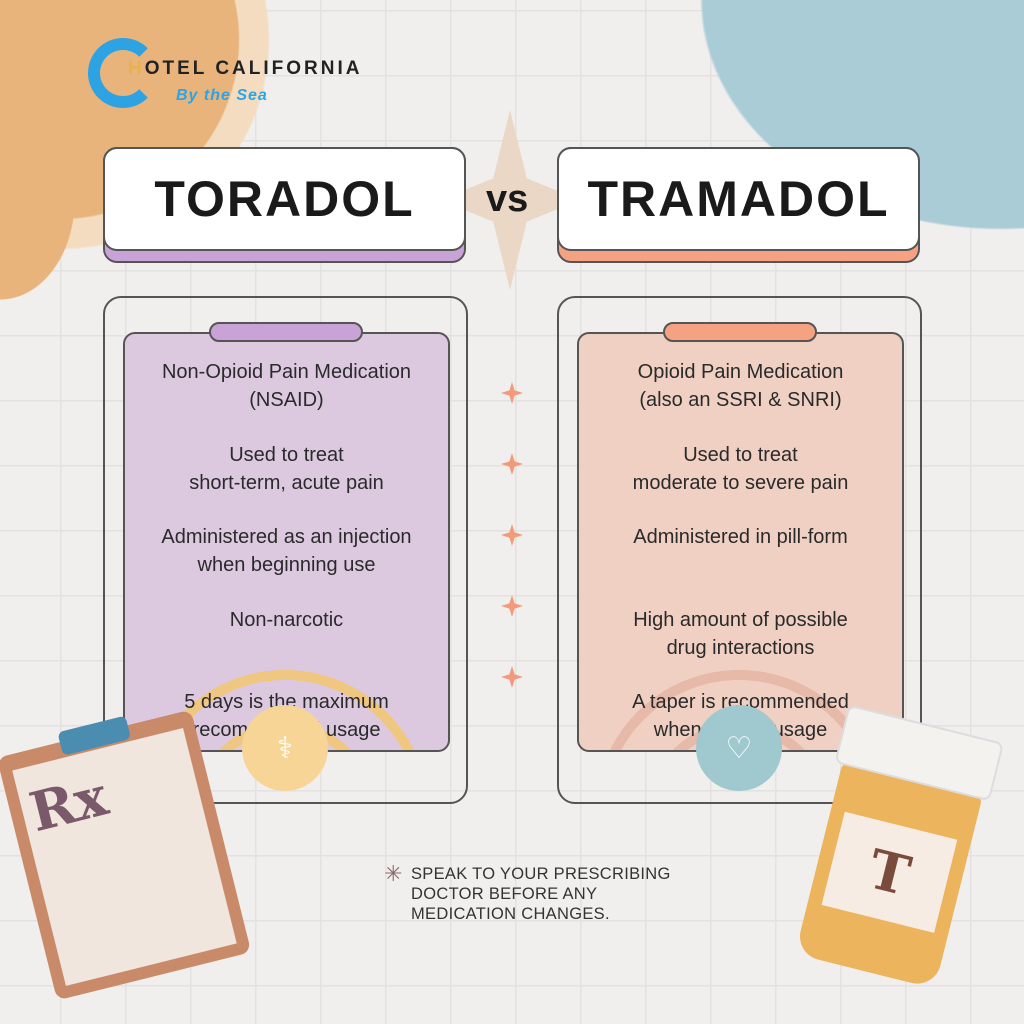  I want to click on logo-title: HOTEL CALIFORNIA, so click(245, 69).